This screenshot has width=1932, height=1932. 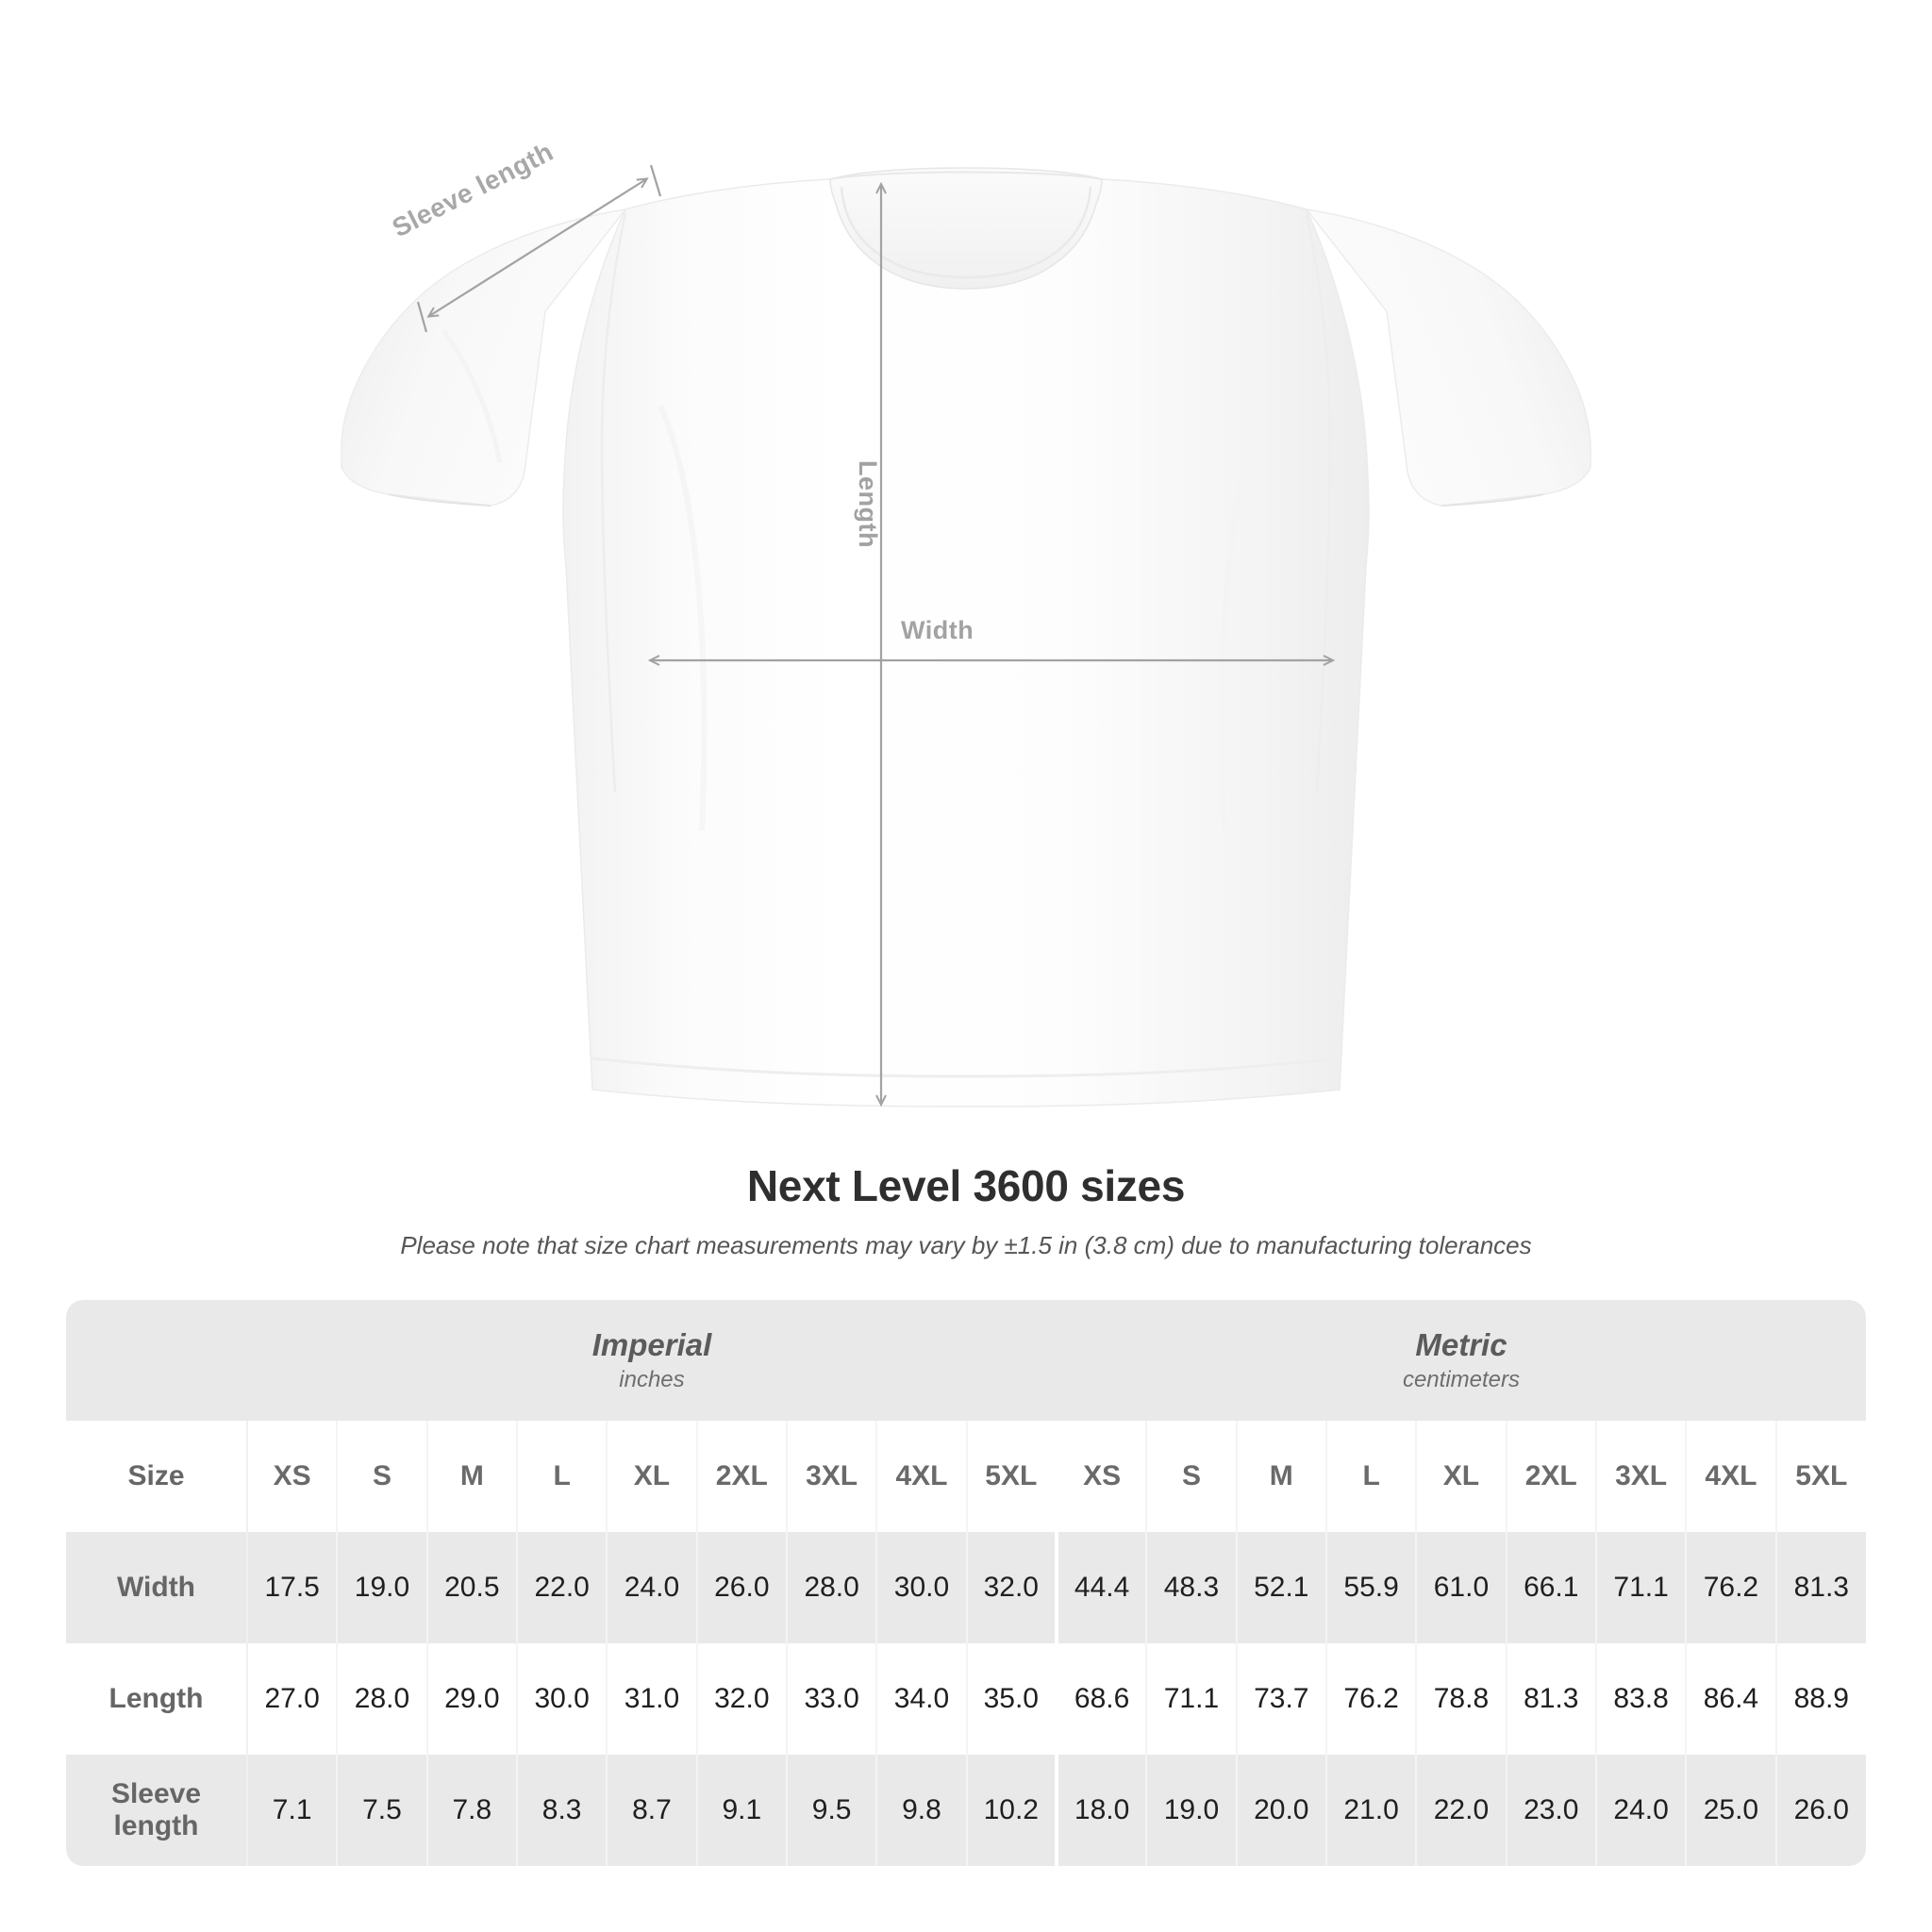 What do you see at coordinates (966, 1185) in the screenshot?
I see `page-title: Next Level 3600 sizes` at bounding box center [966, 1185].